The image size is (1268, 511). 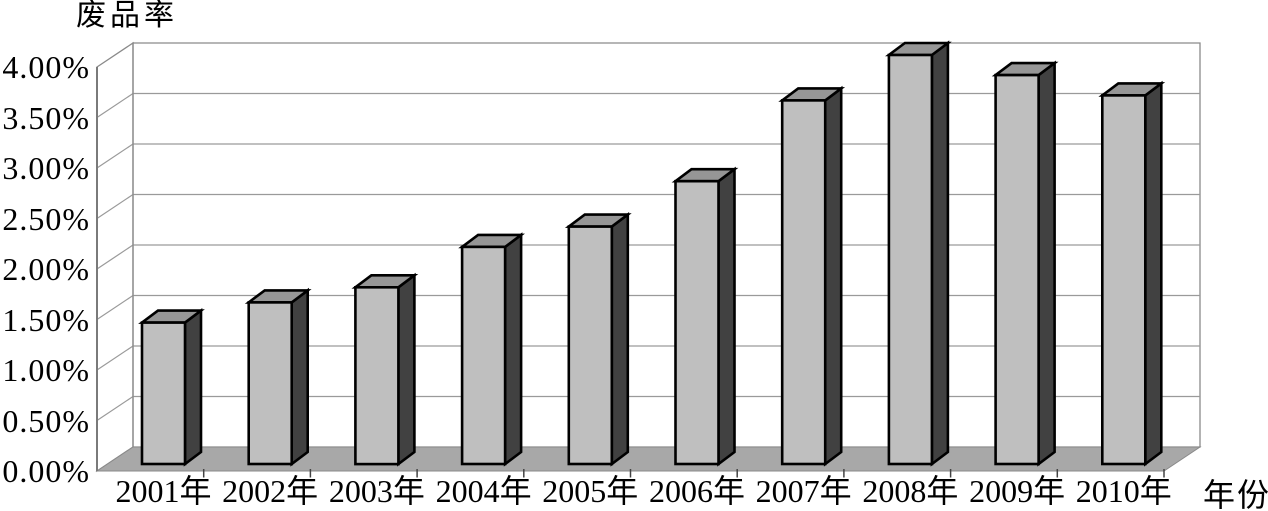 What do you see at coordinates (46, 269) in the screenshot?
I see `y-axis-tick-label: 2.00%` at bounding box center [46, 269].